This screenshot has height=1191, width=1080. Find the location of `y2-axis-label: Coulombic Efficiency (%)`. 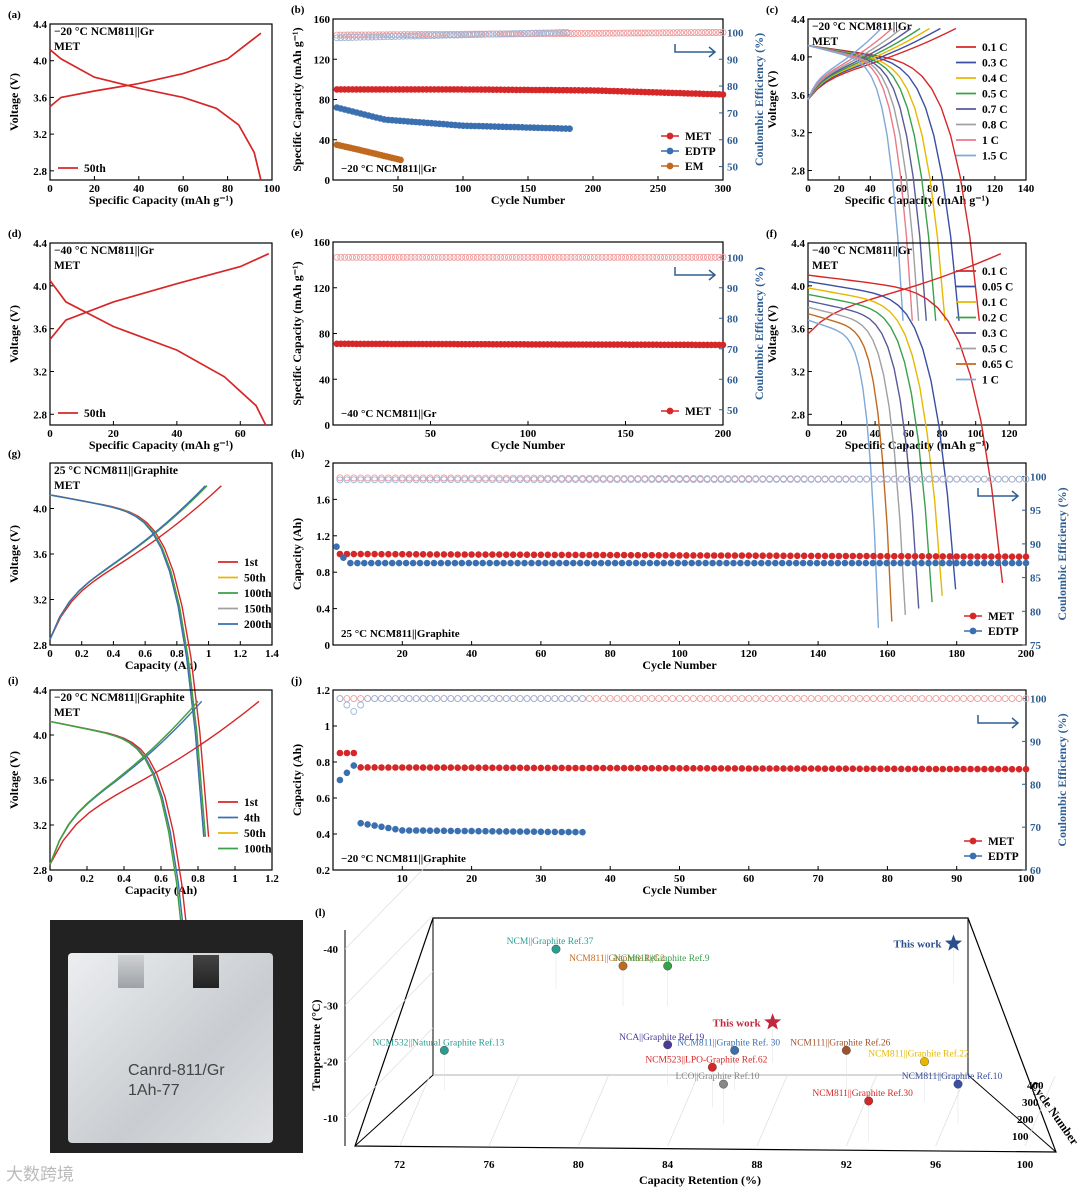

y2-axis-label: Coulombic Efficiency (%) is located at coordinates (1062, 779).